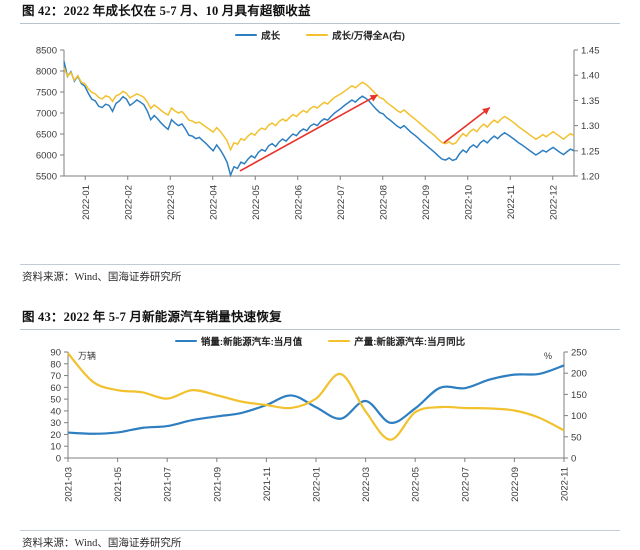 The width and height of the screenshot is (640, 550). I want to click on y-tick-label-left: 0, so click(58, 459).